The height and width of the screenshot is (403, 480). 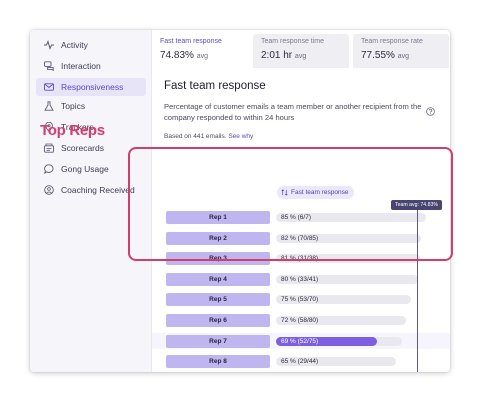 I want to click on tab-label: Team response time, so click(x=293, y=41).